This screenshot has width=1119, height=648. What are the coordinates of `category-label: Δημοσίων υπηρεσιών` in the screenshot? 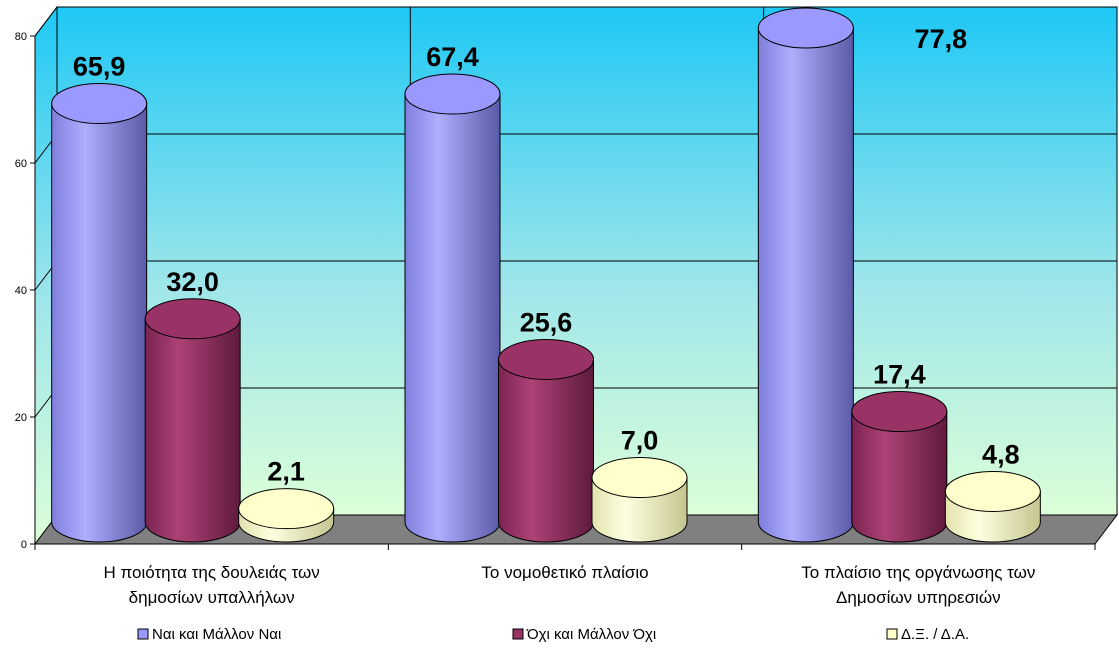 It's located at (918, 597).